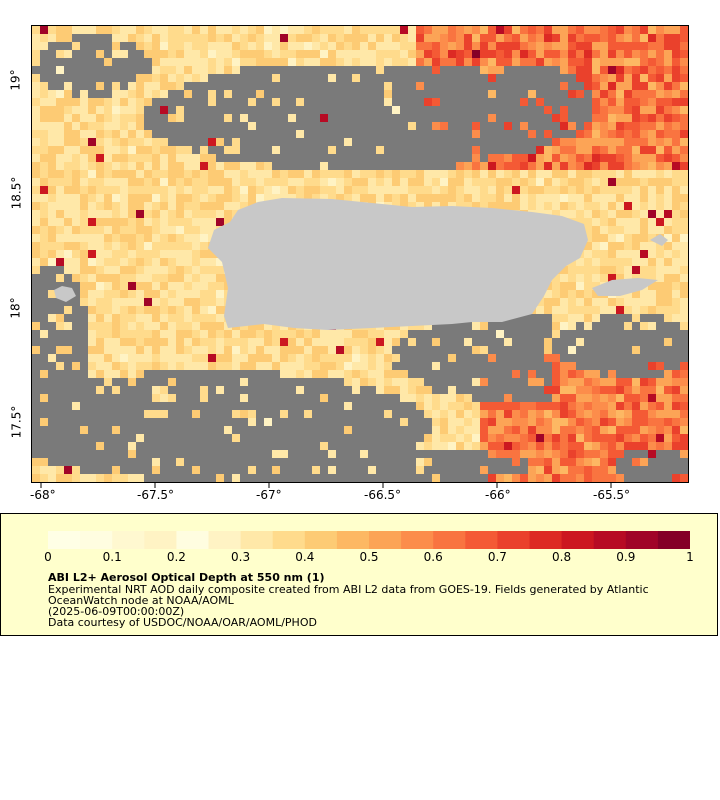 The image size is (720, 800). I want to click on colorbar-tick-label: 0.4, so click(305, 557).